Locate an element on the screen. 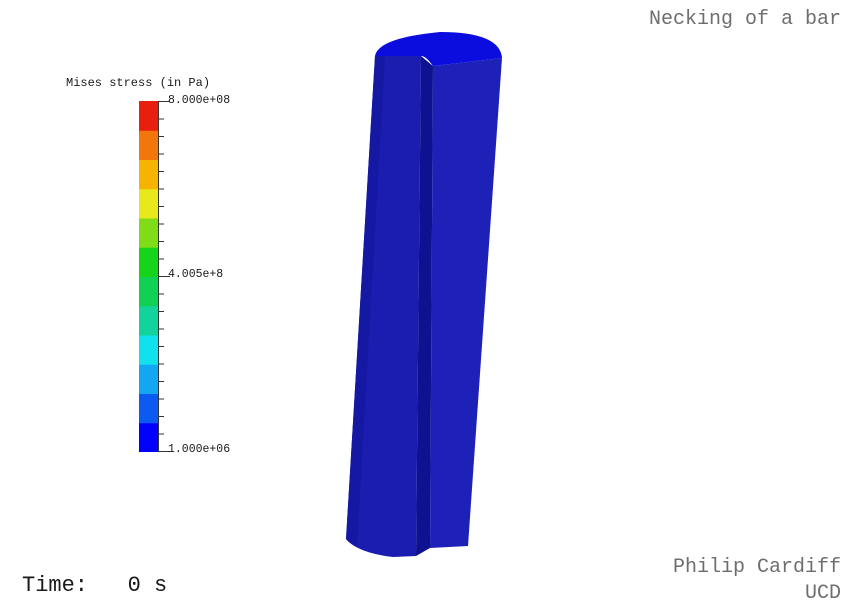  colorbar-min-label: 1.000e+06 is located at coordinates (199, 449).